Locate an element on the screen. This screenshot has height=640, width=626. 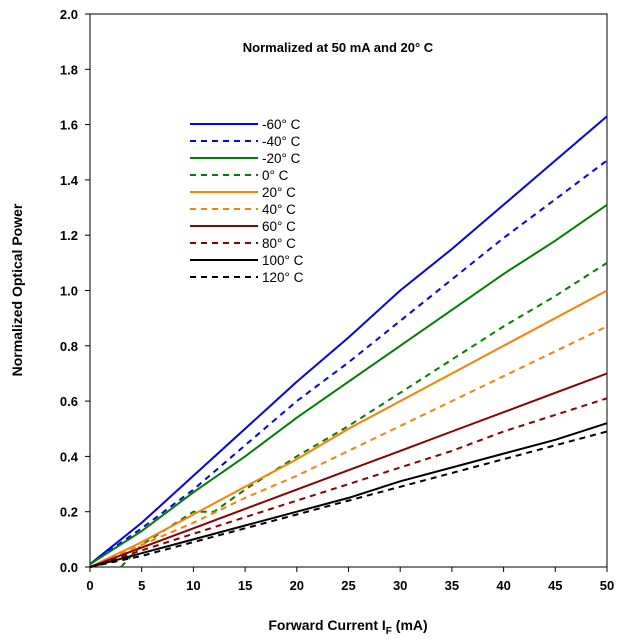
x-tick-label: 35 is located at coordinates (452, 585).